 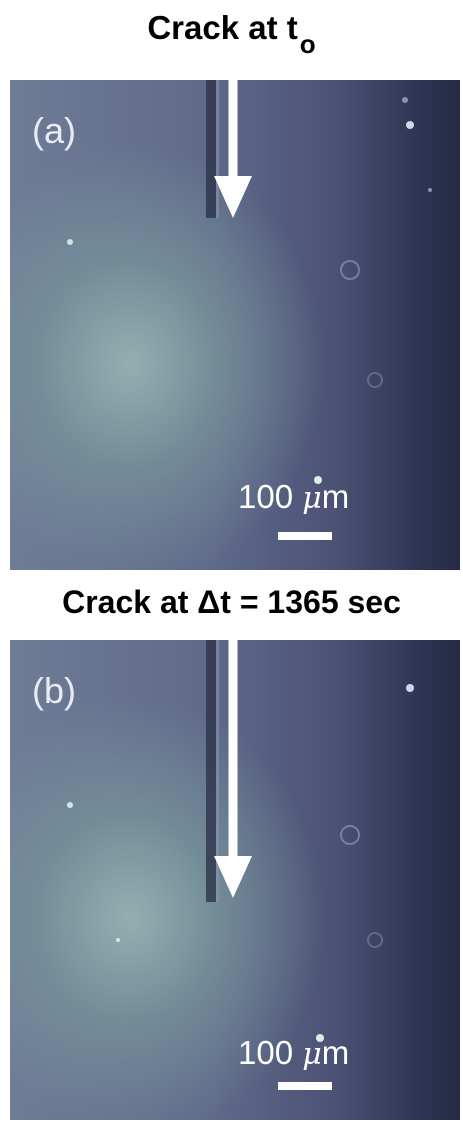 What do you see at coordinates (305, 536) in the screenshot?
I see `scale-bar-a` at bounding box center [305, 536].